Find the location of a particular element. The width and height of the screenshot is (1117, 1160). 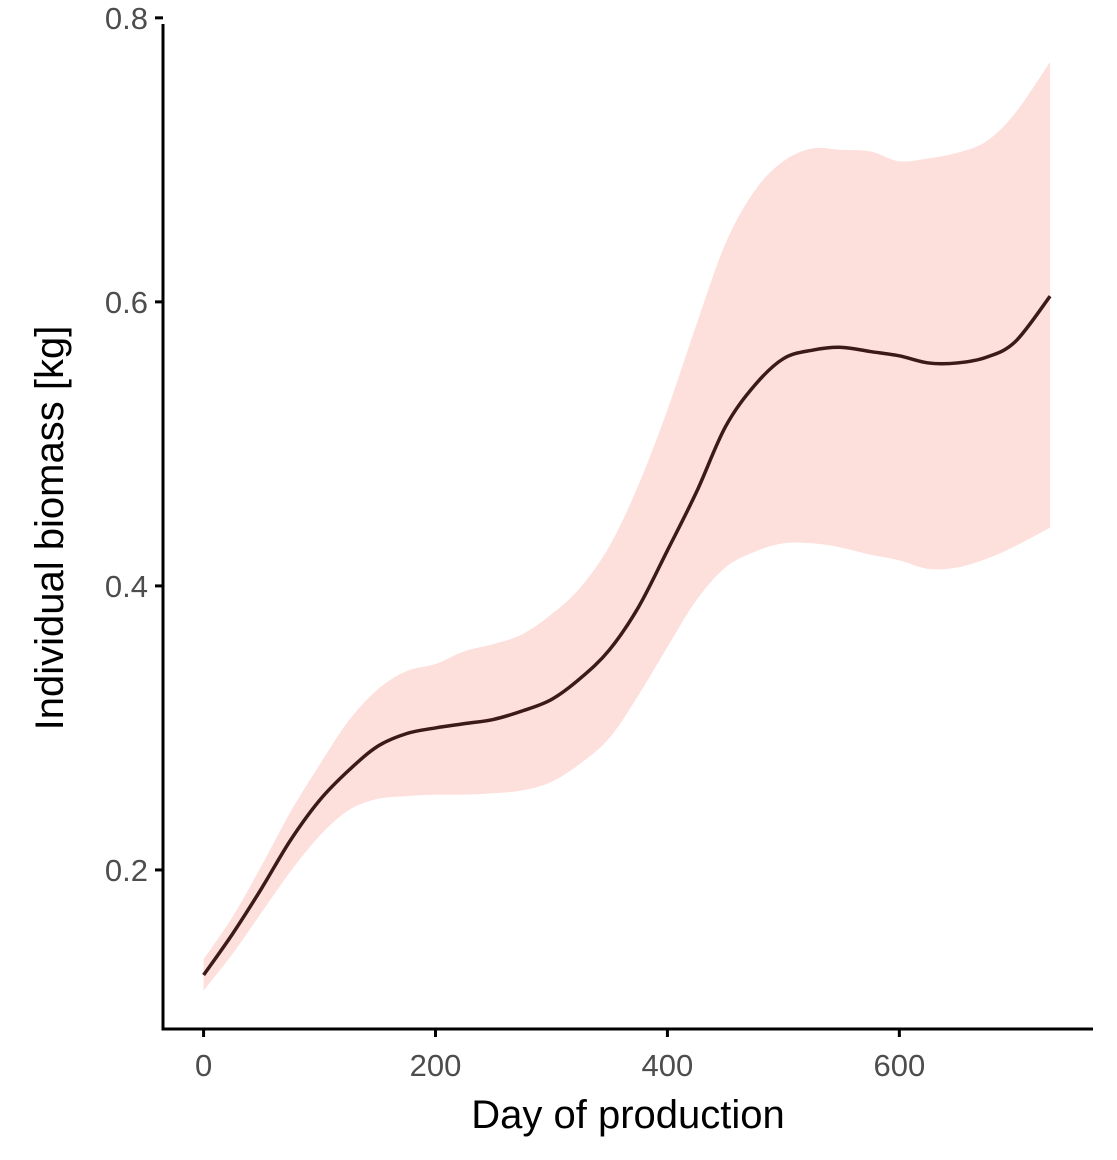

y-axis-title: Individual biomass [kg] is located at coordinates (50, 528).